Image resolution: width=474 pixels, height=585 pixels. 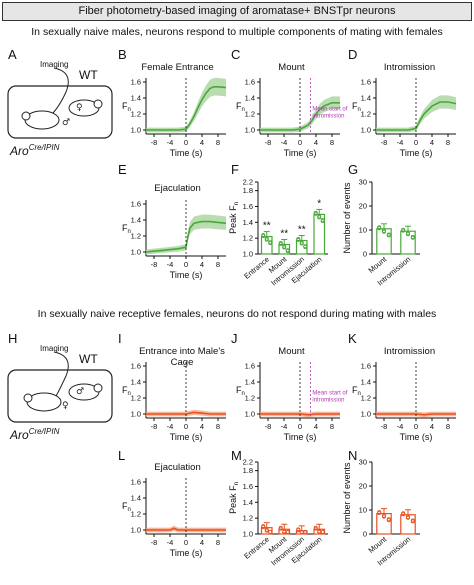 What do you see at coordinates (122, 455) in the screenshot?
I see `panel-letter-l: L` at bounding box center [122, 455].